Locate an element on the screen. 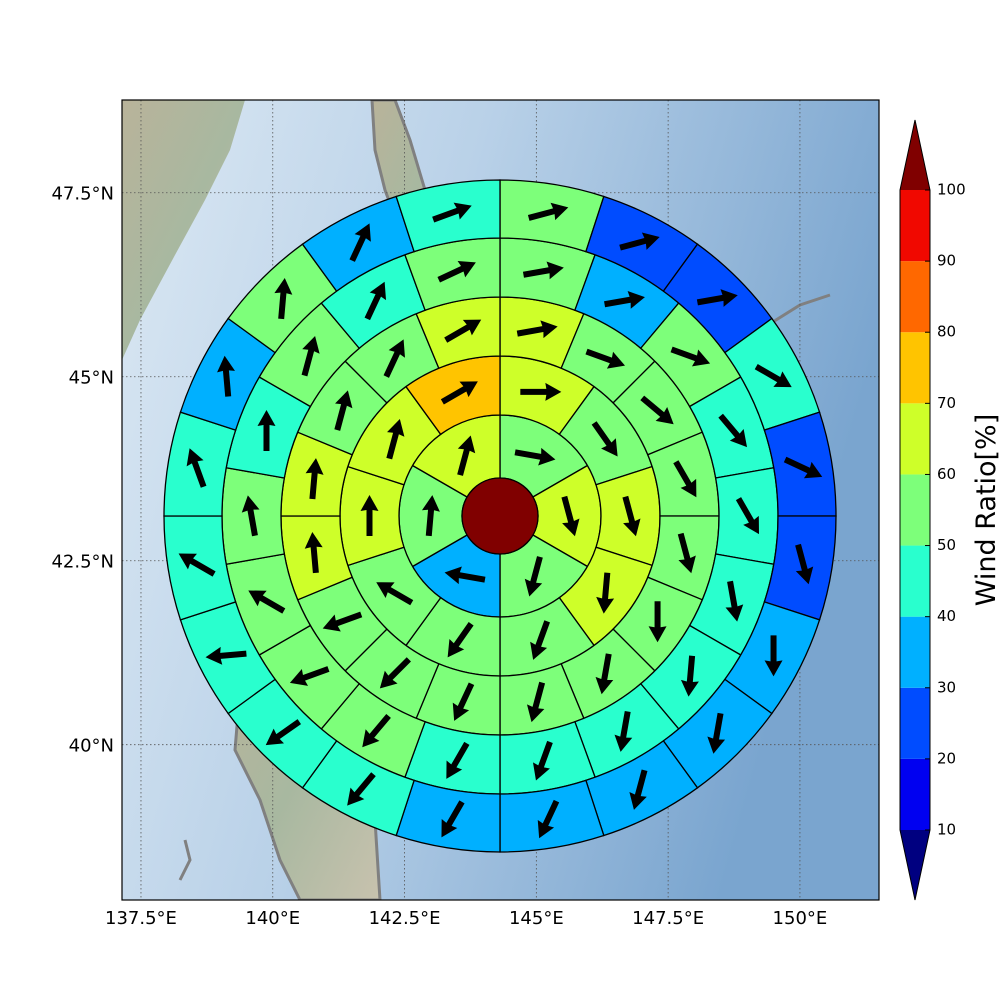 The height and width of the screenshot is (1000, 1000). colorbar-under is located at coordinates (915, 865).